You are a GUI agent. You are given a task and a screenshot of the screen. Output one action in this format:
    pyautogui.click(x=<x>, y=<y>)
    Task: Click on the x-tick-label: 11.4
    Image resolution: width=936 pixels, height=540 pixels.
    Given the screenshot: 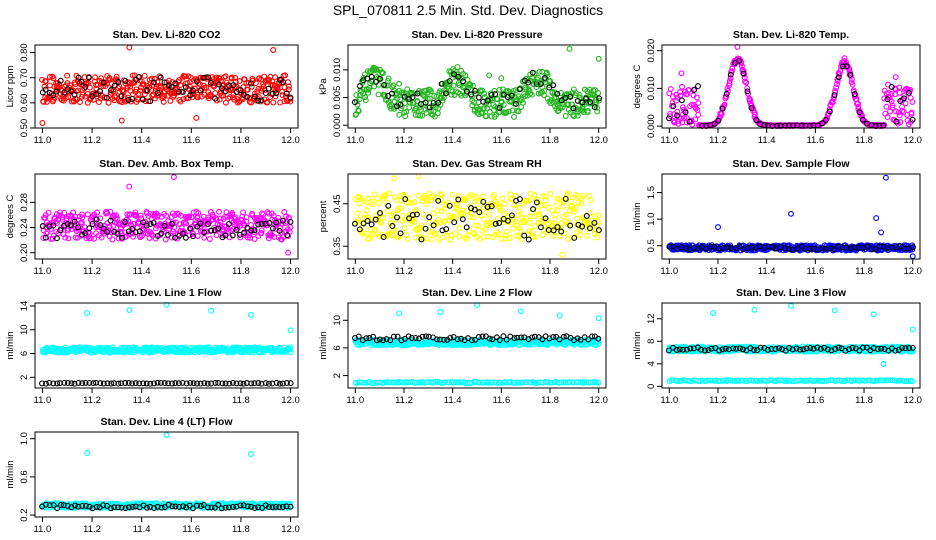 What is the action you would take?
    pyautogui.click(x=453, y=271)
    